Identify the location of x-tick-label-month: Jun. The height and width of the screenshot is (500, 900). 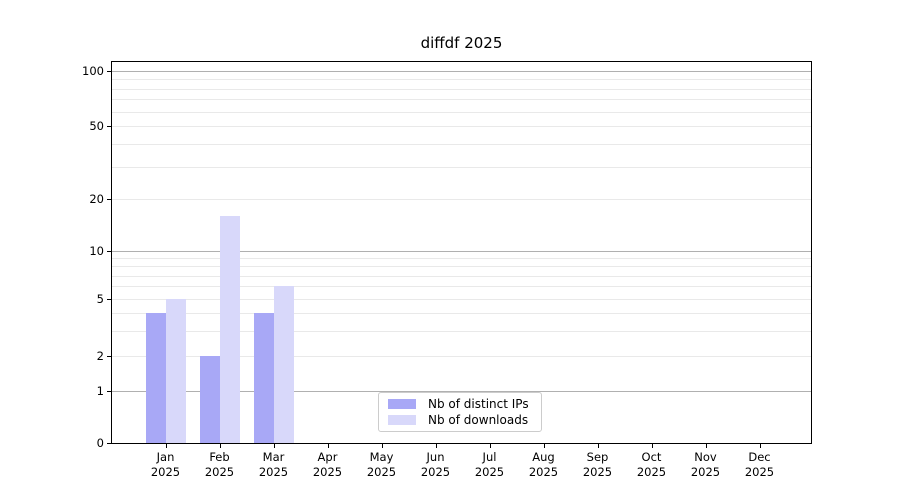
(435, 457).